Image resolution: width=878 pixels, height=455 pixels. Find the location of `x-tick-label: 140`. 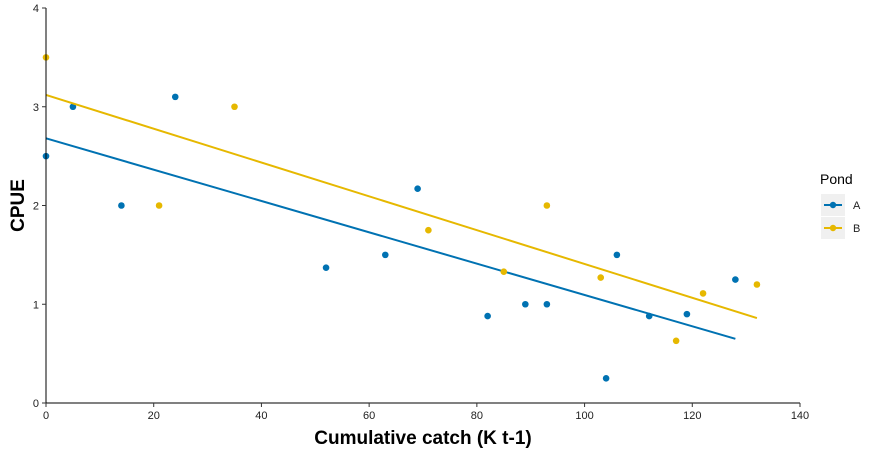

x-tick-label: 140 is located at coordinates (800, 416).